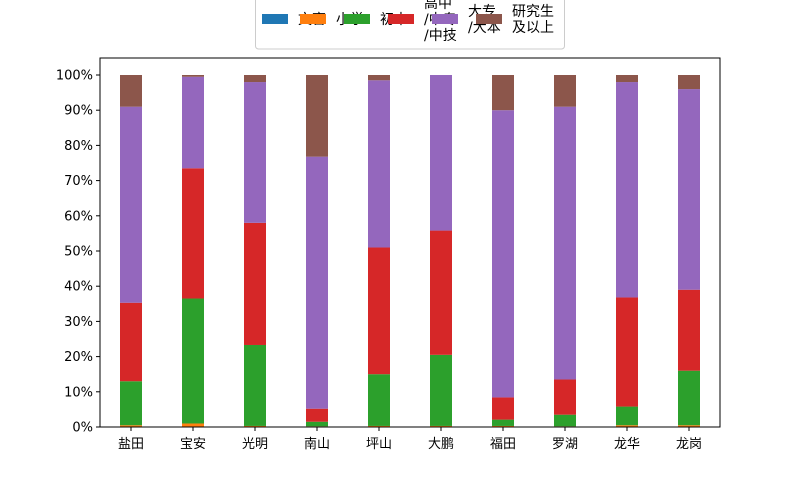  What do you see at coordinates (317, 444) in the screenshot?
I see `x-tick-label-3: 南山` at bounding box center [317, 444].